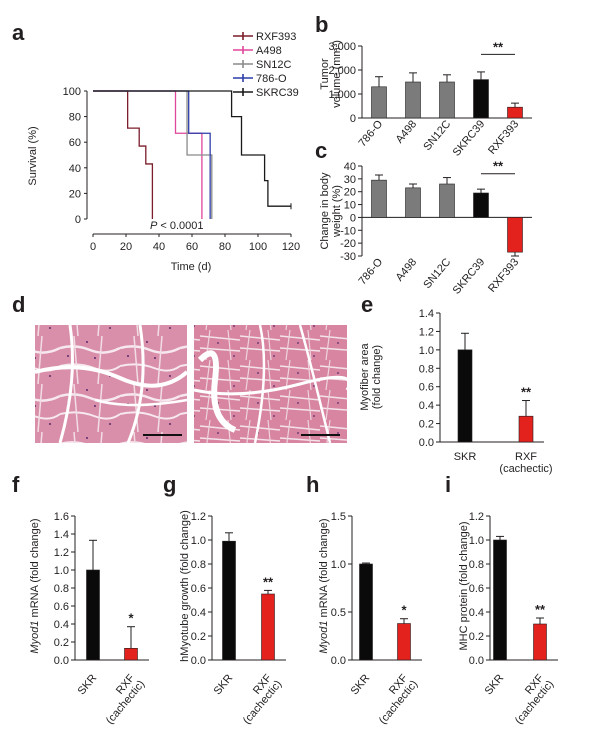 The width and height of the screenshot is (591, 746). Describe the element at coordinates (348, 231) in the screenshot. I see `panel-c-ytick-label: -10` at that location.